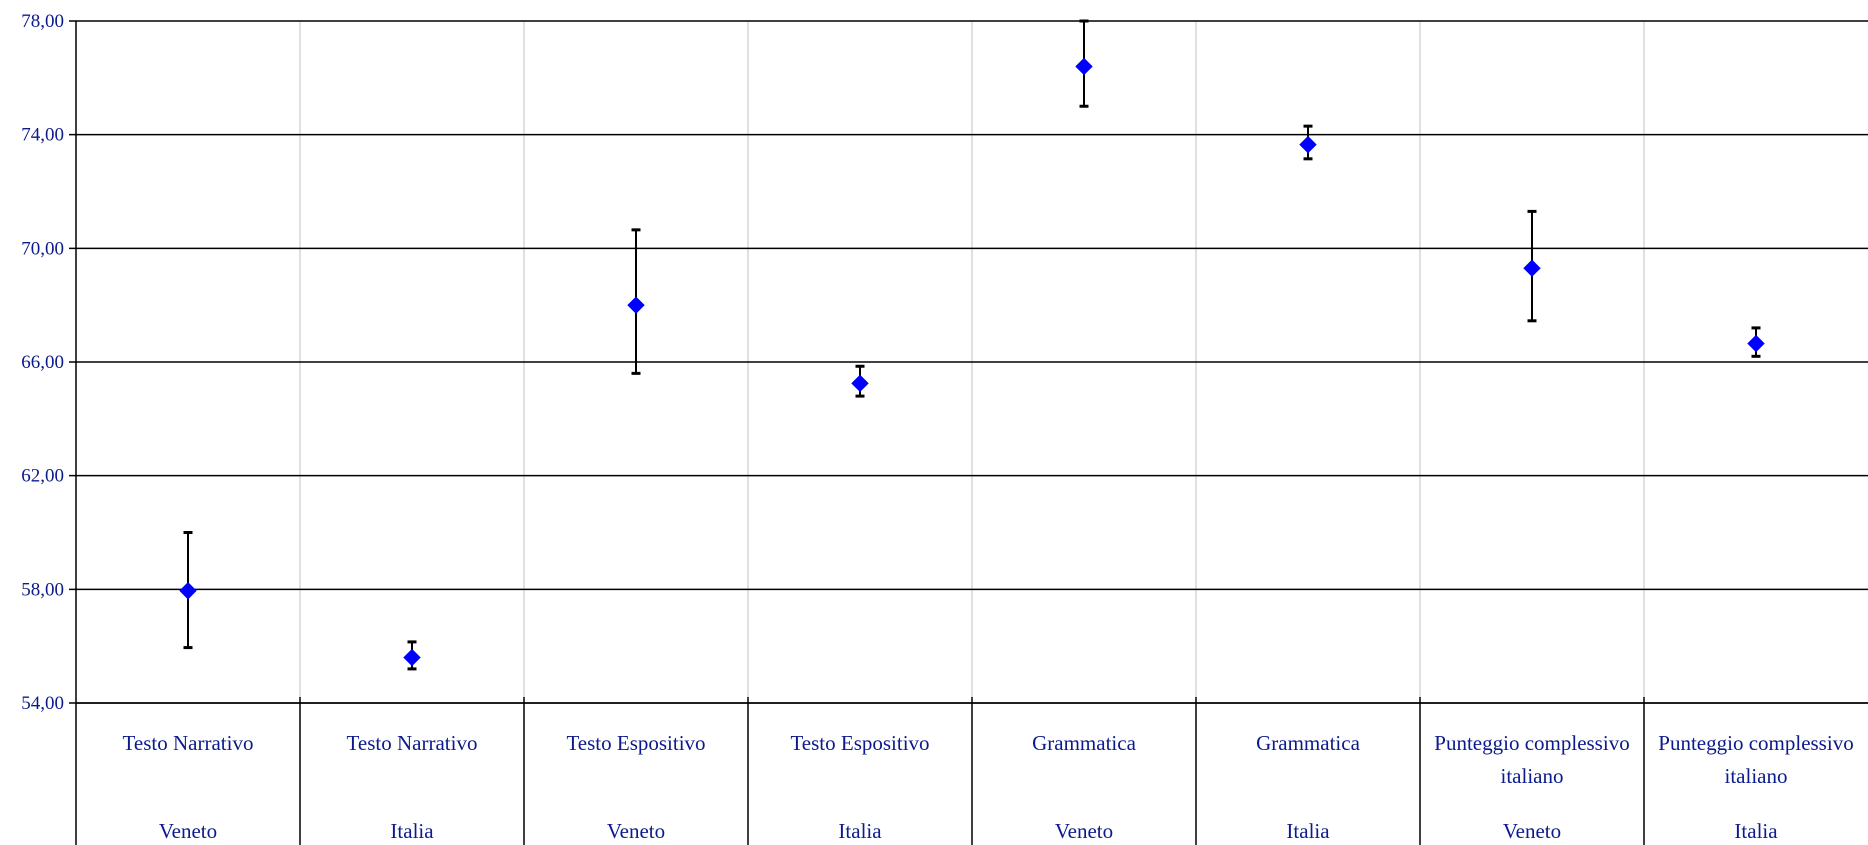  What do you see at coordinates (42, 703) in the screenshot?
I see `y-tick-label: 54,00` at bounding box center [42, 703].